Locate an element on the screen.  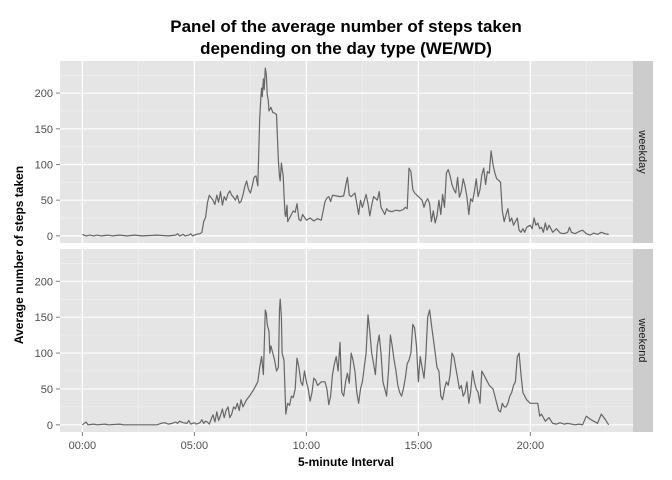
facet-label-weekend: weekend is located at coordinates (642, 339).